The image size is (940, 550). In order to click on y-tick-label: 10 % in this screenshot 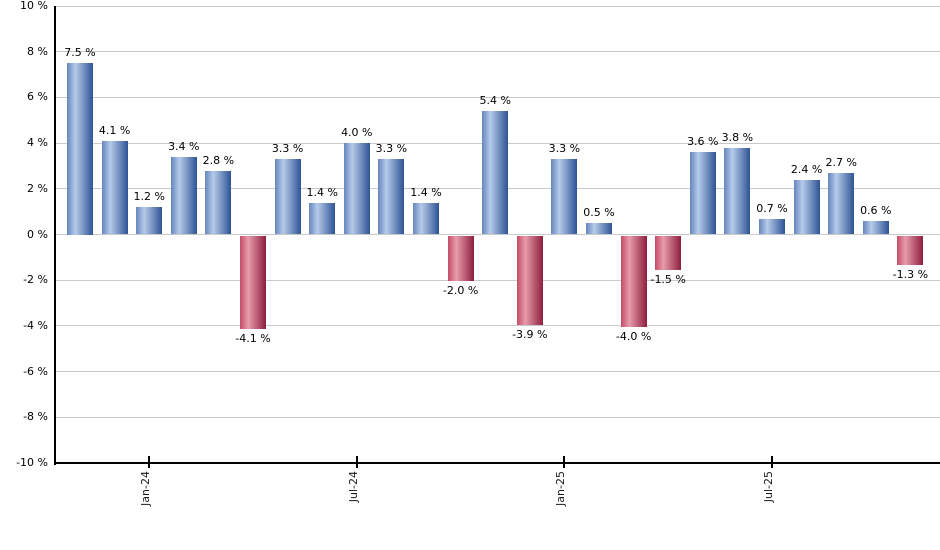, I will do `click(34, 6)`.